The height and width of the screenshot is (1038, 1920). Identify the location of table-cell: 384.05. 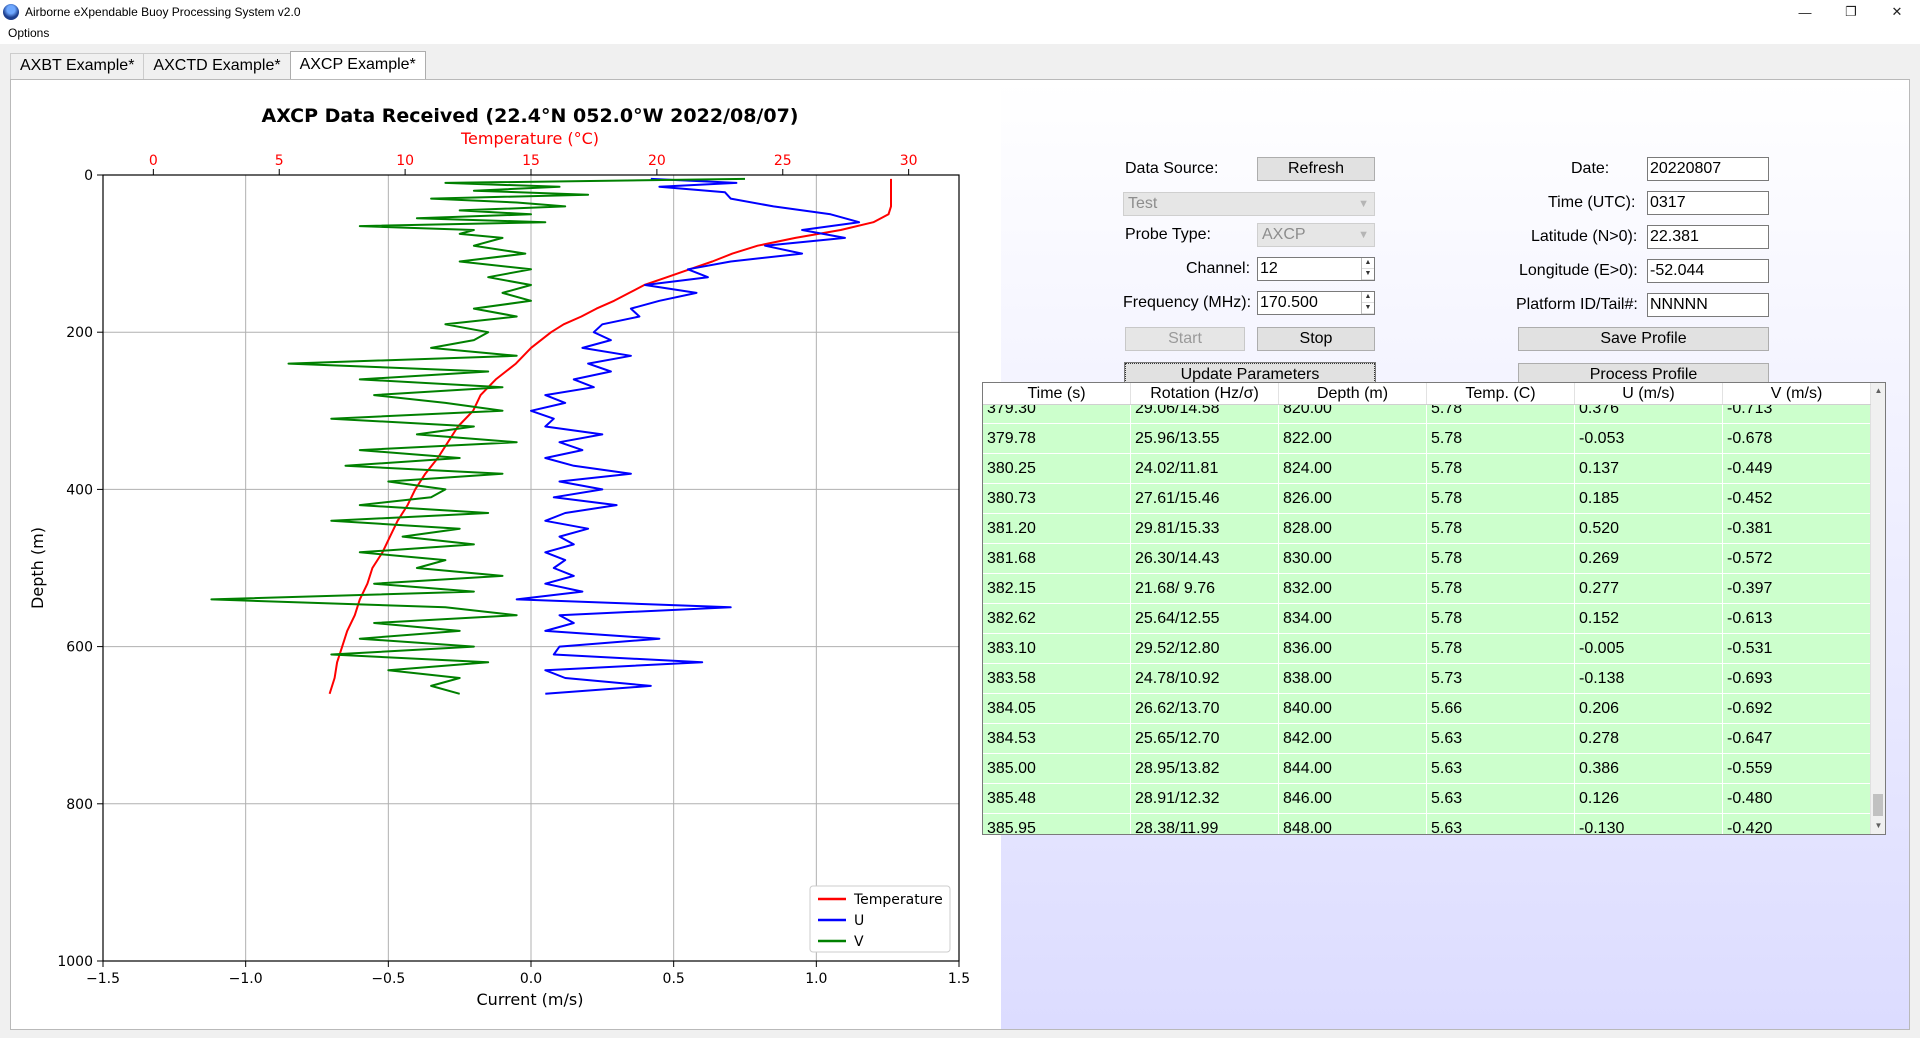
(1057, 708).